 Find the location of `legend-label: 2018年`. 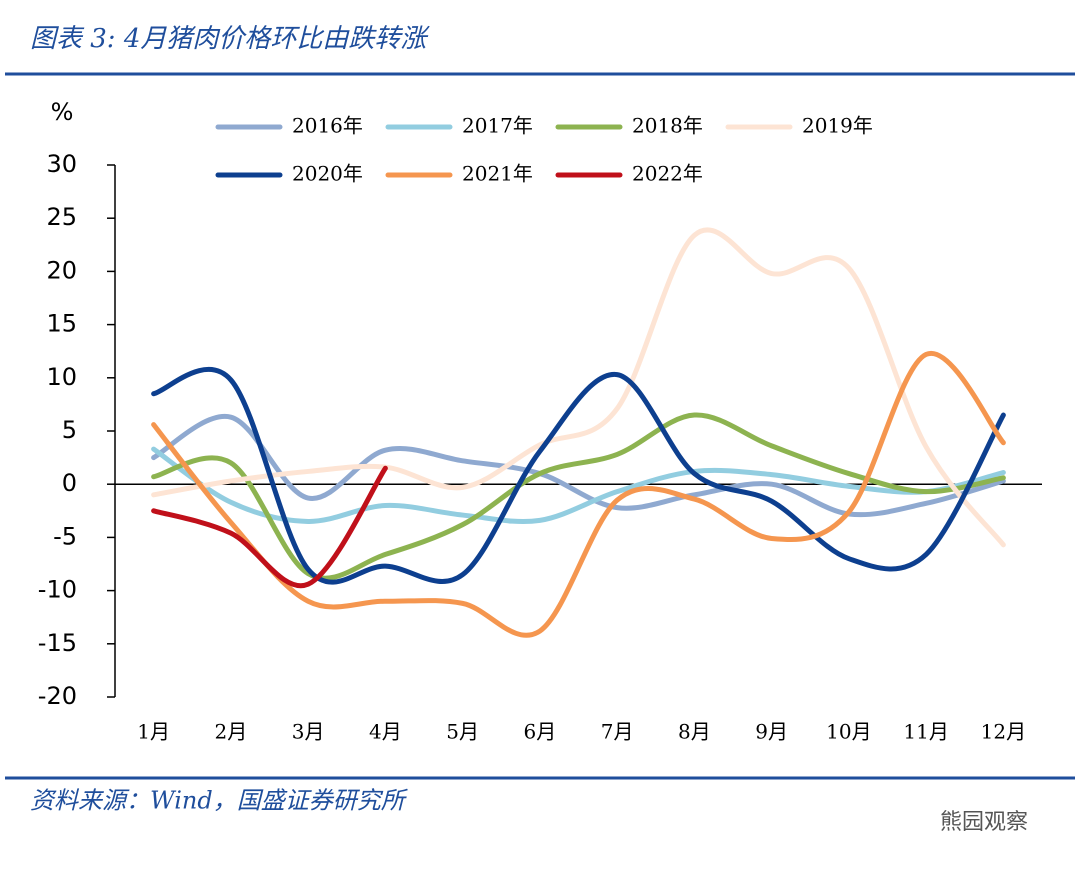

legend-label: 2018年 is located at coordinates (667, 126).